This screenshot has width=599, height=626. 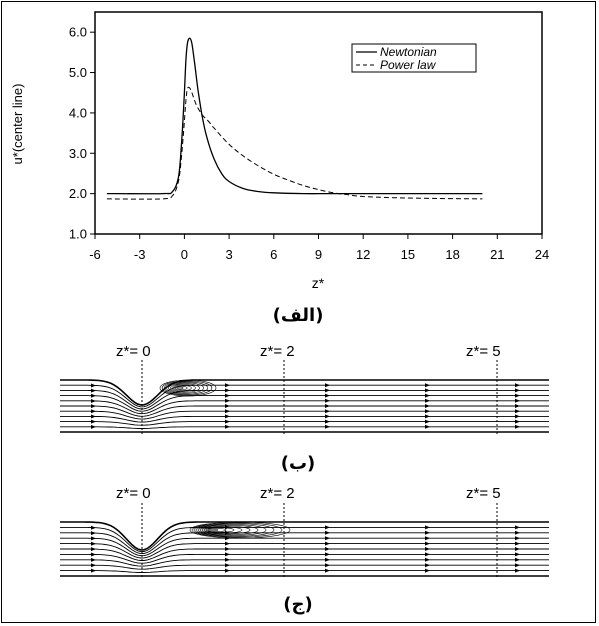 What do you see at coordinates (452, 254) in the screenshot?
I see `x-tick-label: 18` at bounding box center [452, 254].